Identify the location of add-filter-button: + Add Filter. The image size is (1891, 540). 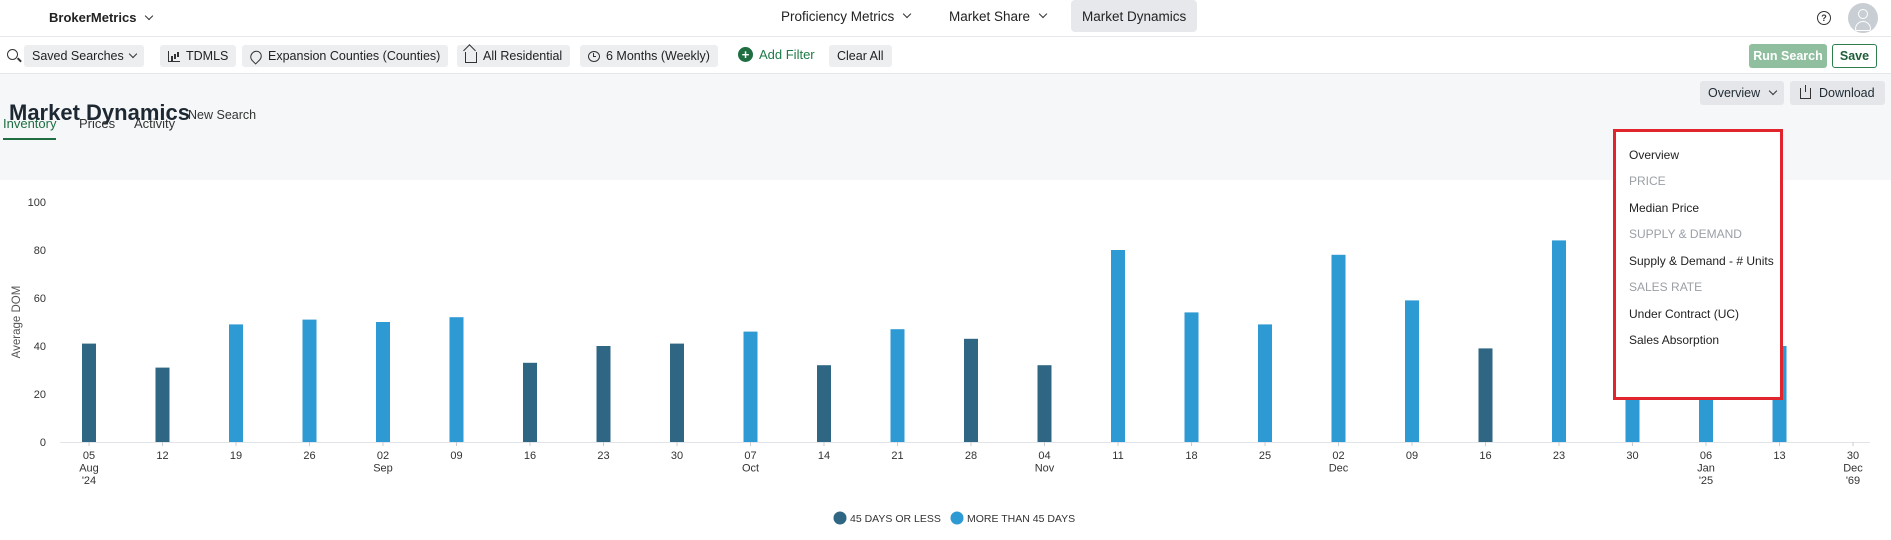
(776, 54).